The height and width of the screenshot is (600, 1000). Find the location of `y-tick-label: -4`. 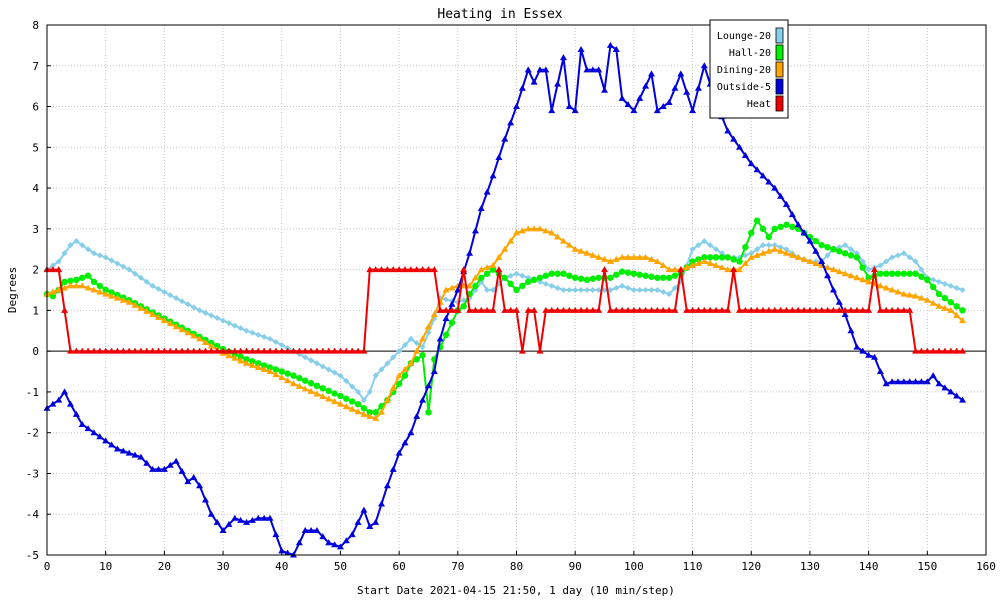

y-tick-label: -4 is located at coordinates (33, 514).